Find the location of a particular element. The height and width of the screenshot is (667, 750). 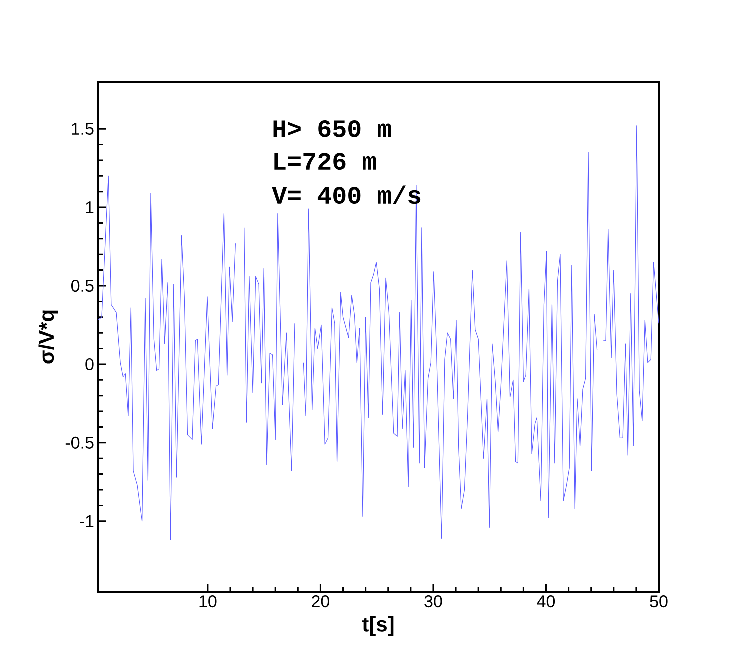

annotation: V= 400 m/s is located at coordinates (346, 195).